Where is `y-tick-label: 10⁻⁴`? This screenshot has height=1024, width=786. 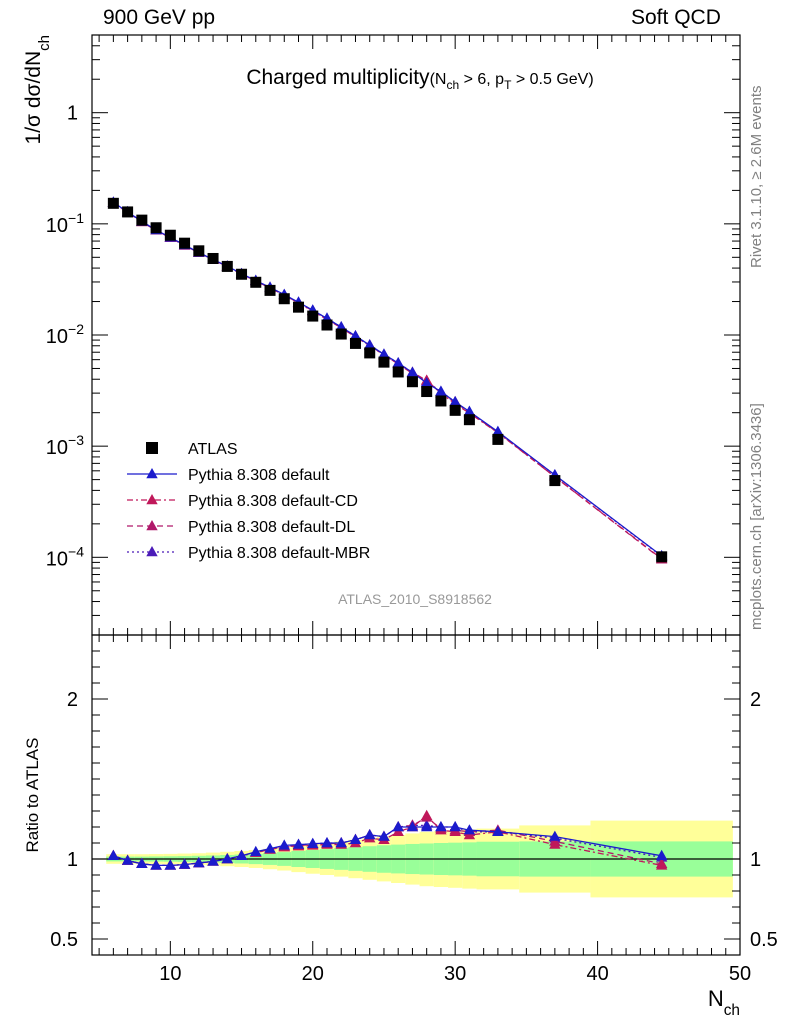 y-tick-label: 10⁻⁴ is located at coordinates (65, 556).